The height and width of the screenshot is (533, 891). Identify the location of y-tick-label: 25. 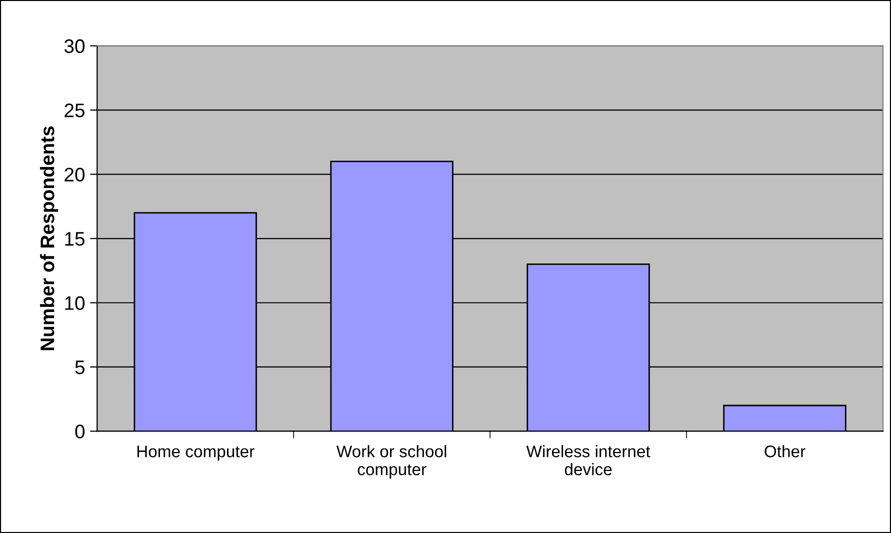
(74, 111).